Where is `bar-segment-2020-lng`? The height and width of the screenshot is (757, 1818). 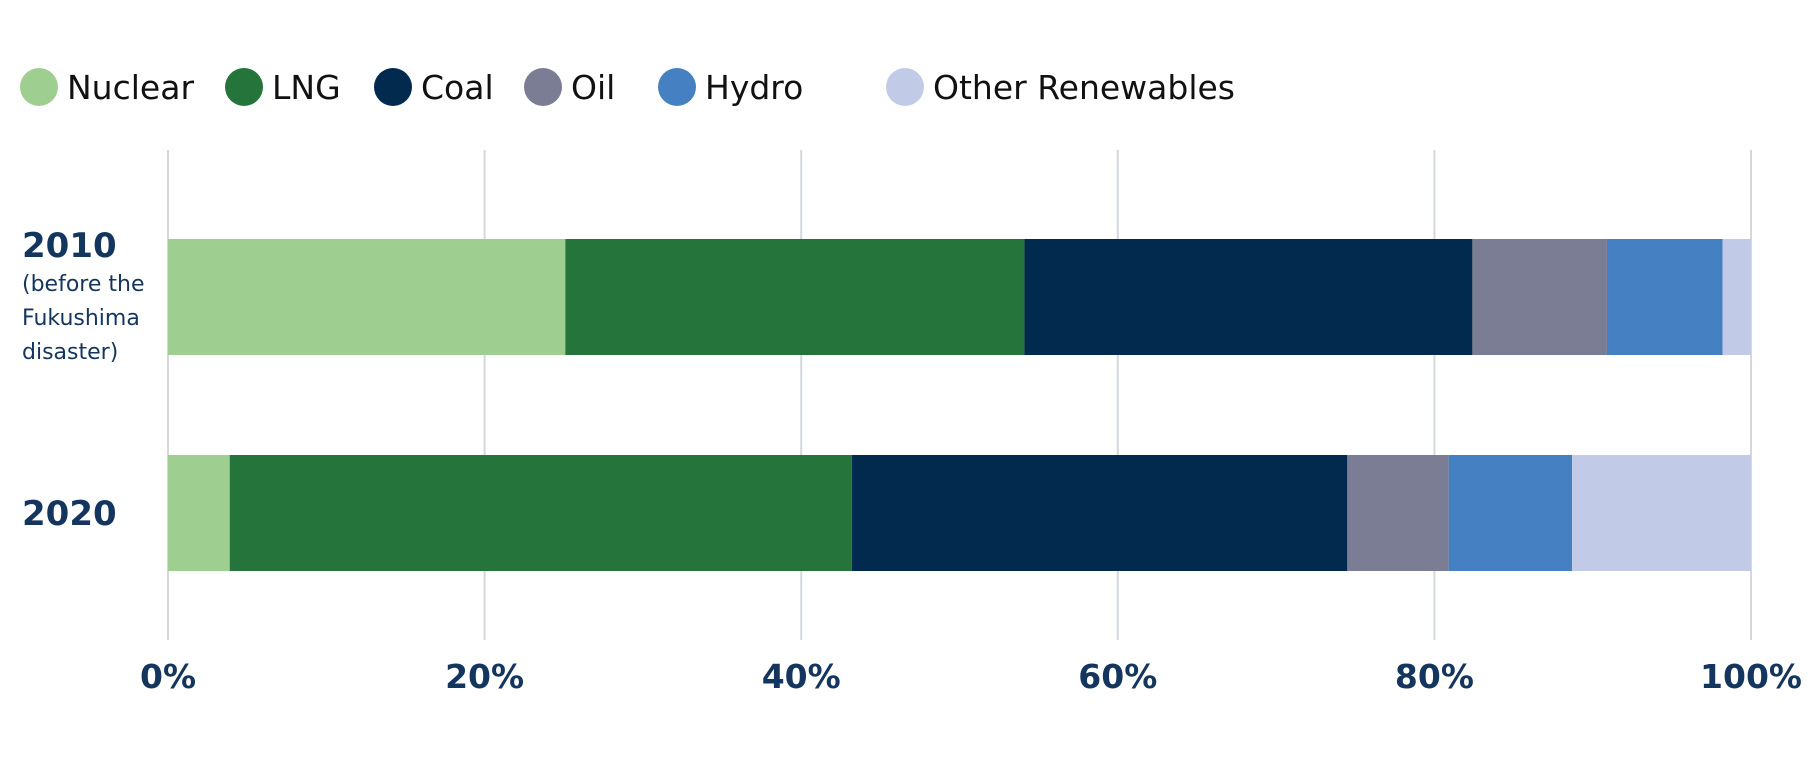 bar-segment-2020-lng is located at coordinates (540, 513).